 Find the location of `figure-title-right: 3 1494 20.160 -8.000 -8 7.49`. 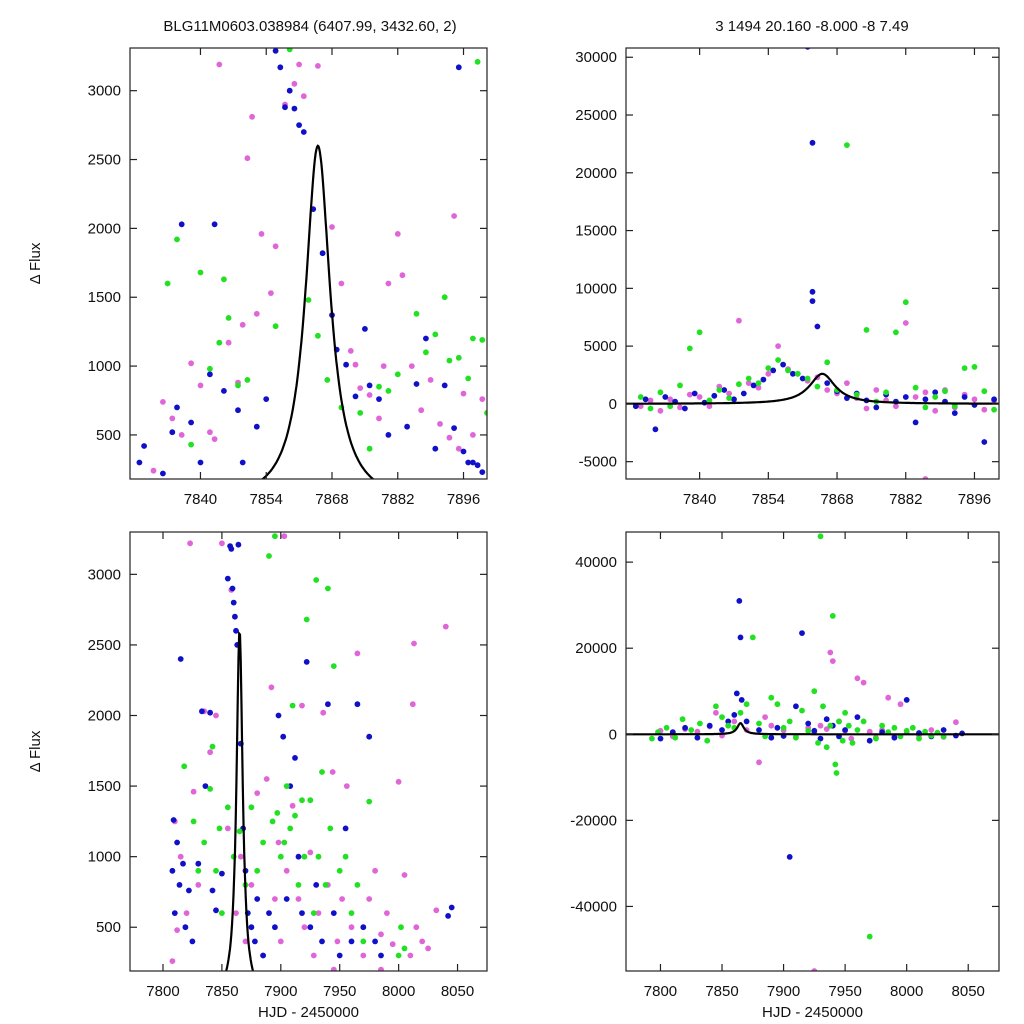

figure-title-right: 3 1494 20.160 -8.000 -8 7.49 is located at coordinates (812, 26).